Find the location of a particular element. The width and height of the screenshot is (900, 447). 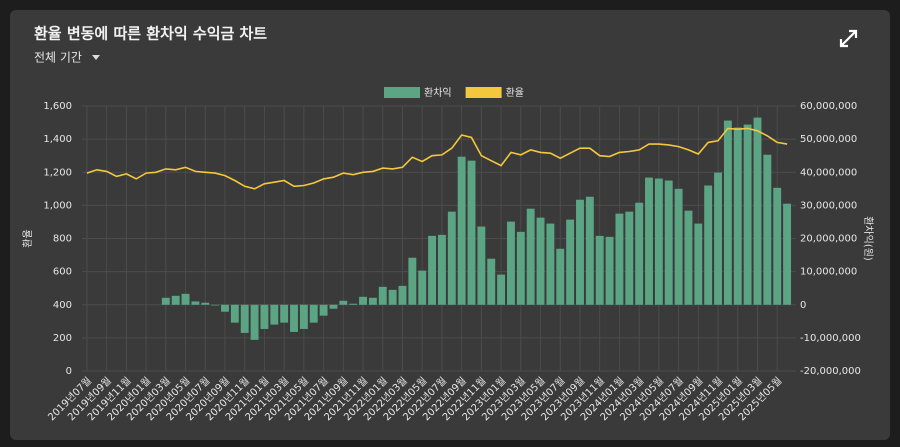

y-tick-label: 1,000 is located at coordinates (57, 205).